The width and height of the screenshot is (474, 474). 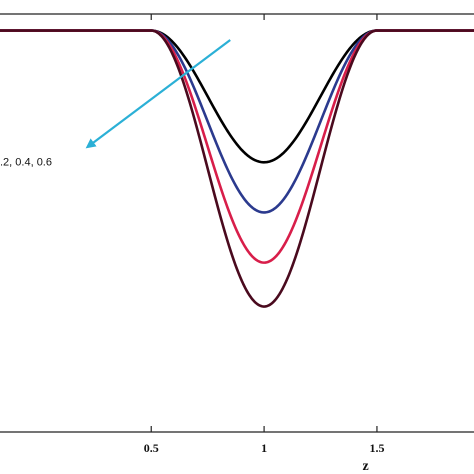 I want to click on x-tick-label: 1.5, so click(x=376, y=448).